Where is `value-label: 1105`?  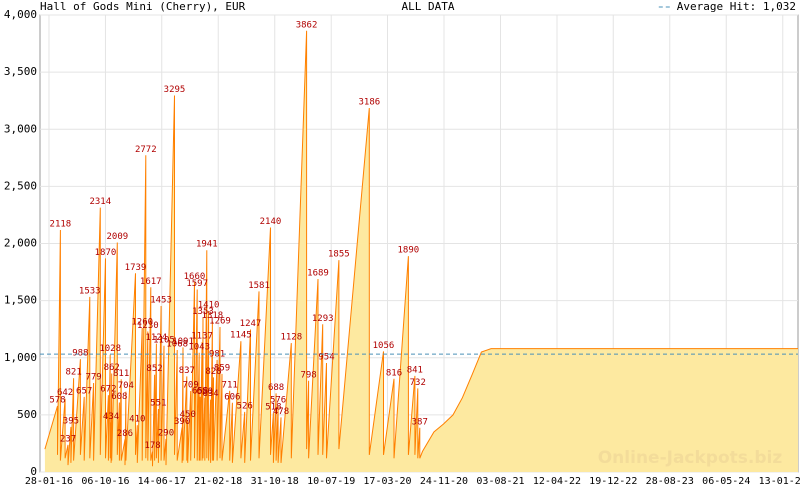
value-label: 1105 is located at coordinates (164, 340).